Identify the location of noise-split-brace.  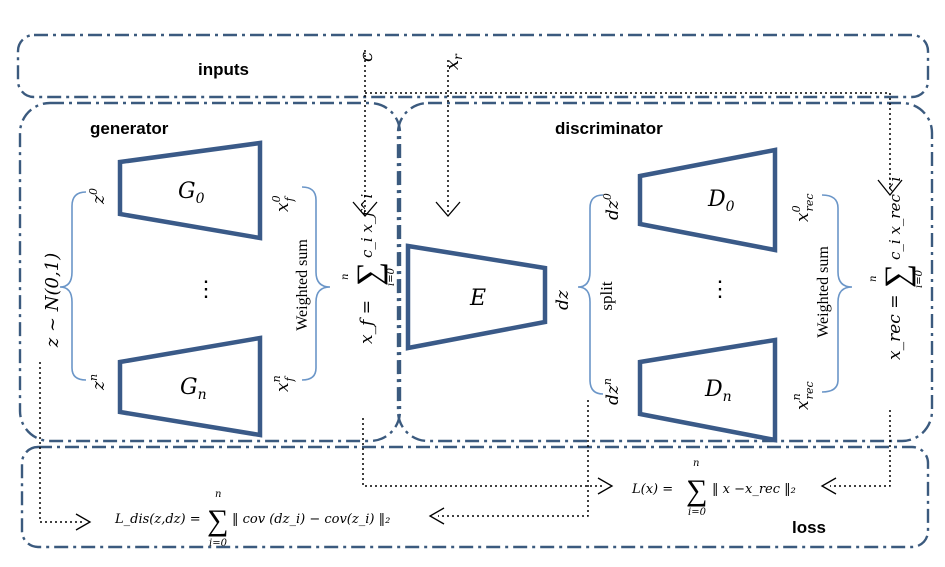
(73, 286).